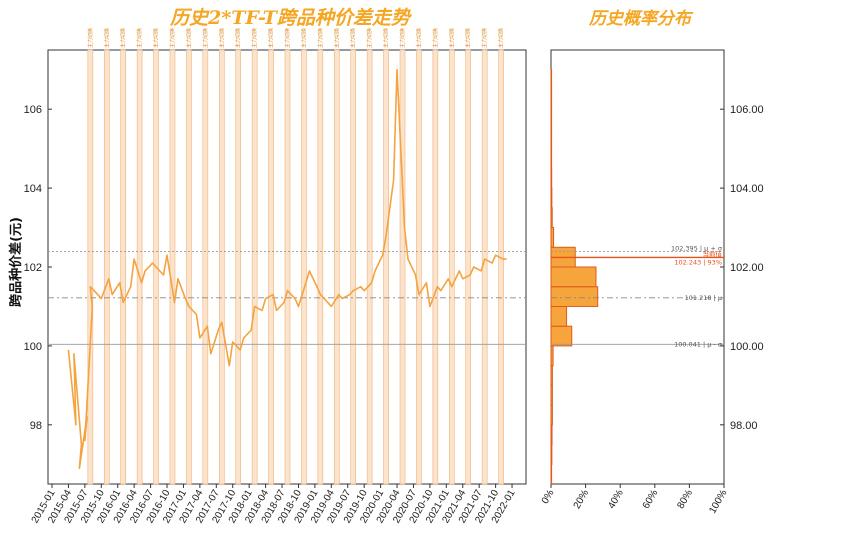 Image resolution: width=847 pixels, height=538 pixels. What do you see at coordinates (747, 110) in the screenshot?
I see `right-y-tick-label: 106.00` at bounding box center [747, 110].